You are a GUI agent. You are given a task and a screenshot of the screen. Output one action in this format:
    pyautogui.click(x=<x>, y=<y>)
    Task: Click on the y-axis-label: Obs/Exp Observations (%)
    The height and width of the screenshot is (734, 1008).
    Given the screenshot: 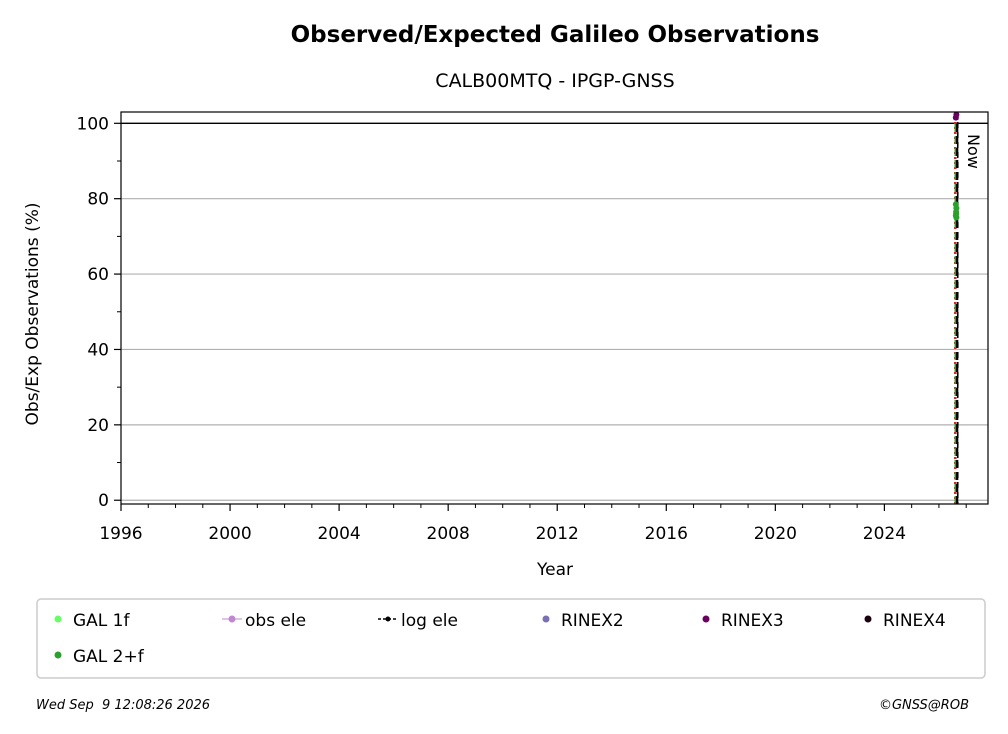 What is the action you would take?
    pyautogui.click(x=33, y=314)
    